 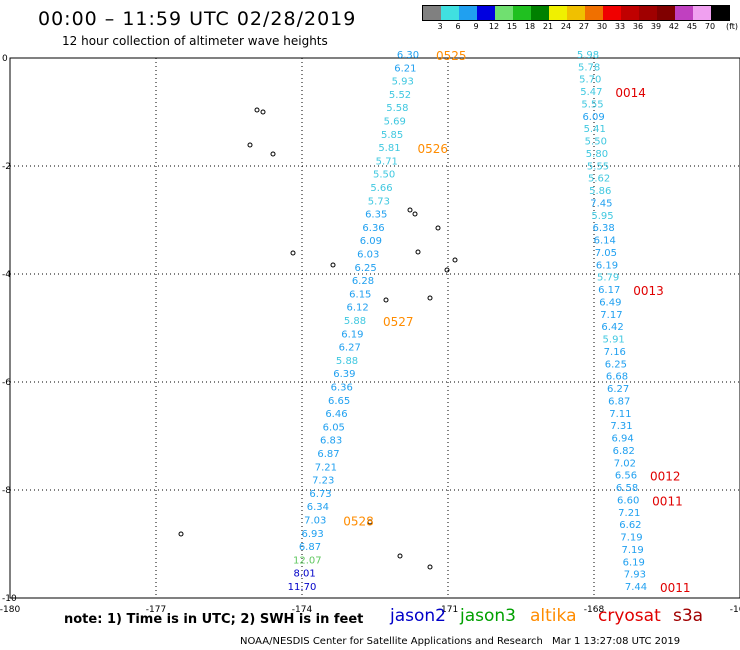 I want to click on colorbar-label: 3, so click(x=440, y=26).